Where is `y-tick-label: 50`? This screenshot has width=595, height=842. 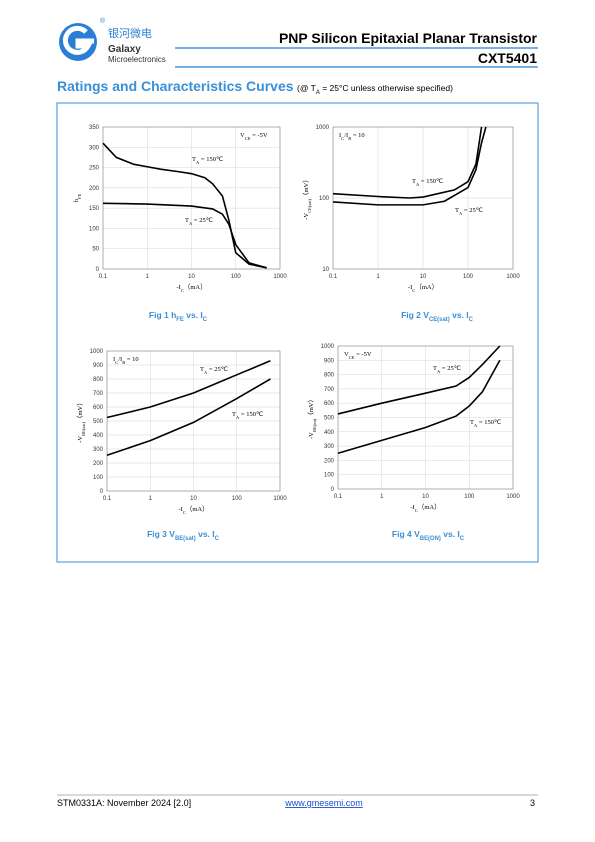
y-tick-label: 50 is located at coordinates (95, 250).